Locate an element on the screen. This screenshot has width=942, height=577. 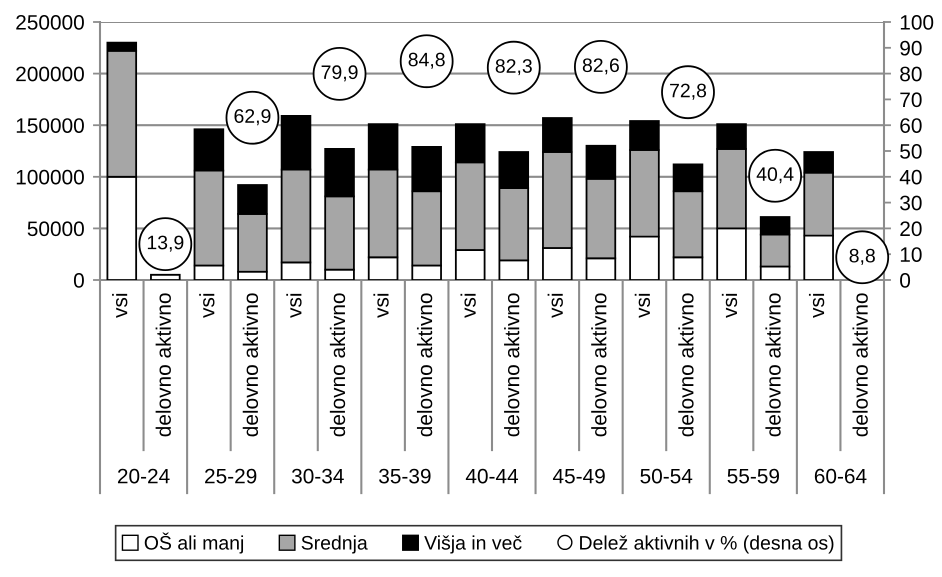
y2-tick-label: 60 is located at coordinates (911, 125).